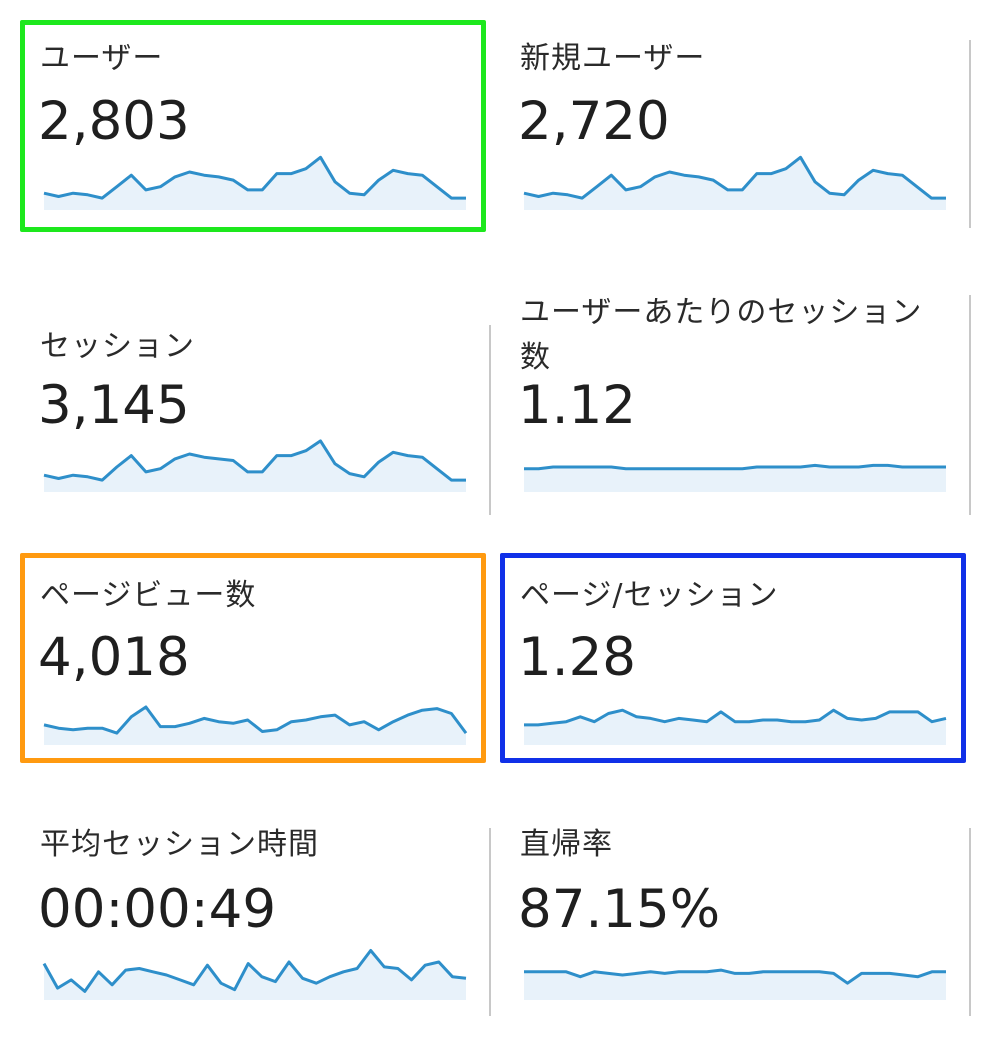 Image resolution: width=1000 pixels, height=1057 pixels. I want to click on metric-card-pages-per-session: ページ/セッション 1.28, so click(730, 665).